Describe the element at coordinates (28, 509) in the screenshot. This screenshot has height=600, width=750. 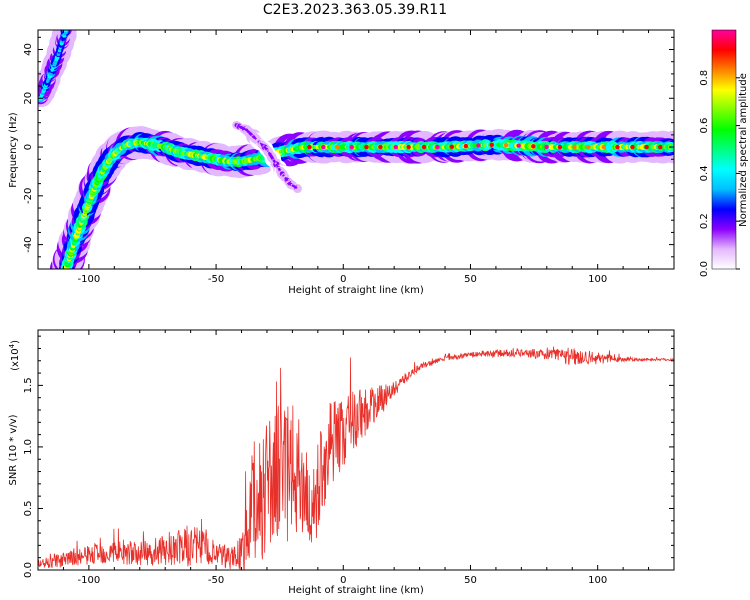
I see `snr-y-tick-label: 0.5` at that location.